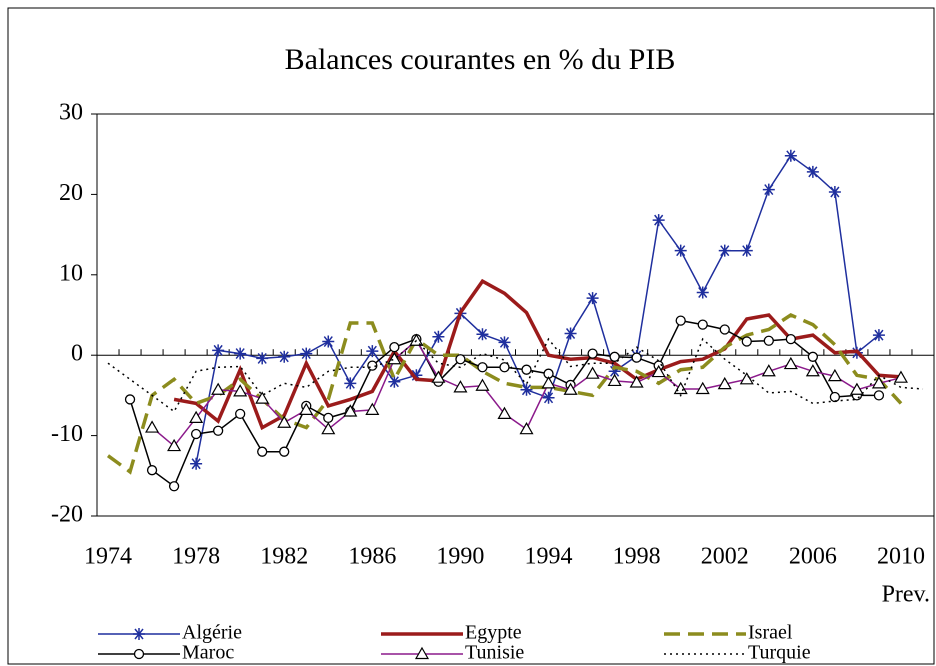 The image size is (936, 666). What do you see at coordinates (67, 515) in the screenshot?
I see `y-tick-label: -20` at bounding box center [67, 515].